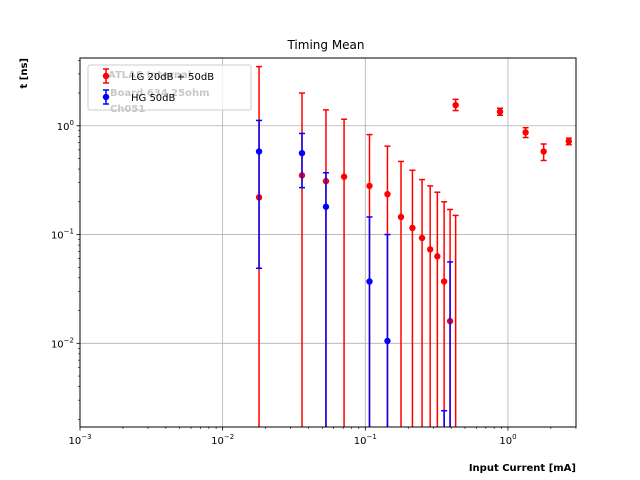  What do you see at coordinates (24, 73) in the screenshot?
I see `y-axis-title: t [ns]` at bounding box center [24, 73].